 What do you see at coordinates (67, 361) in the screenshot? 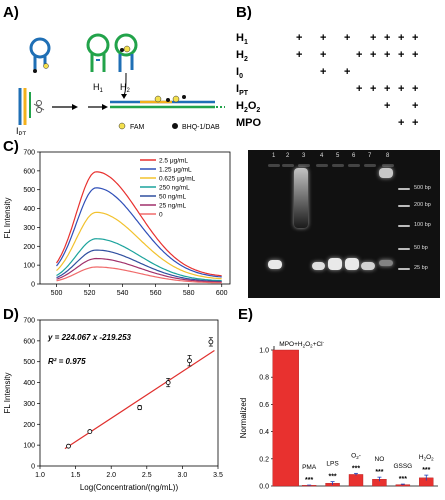
I see `r-squared: R² = 0.975` at bounding box center [67, 361].